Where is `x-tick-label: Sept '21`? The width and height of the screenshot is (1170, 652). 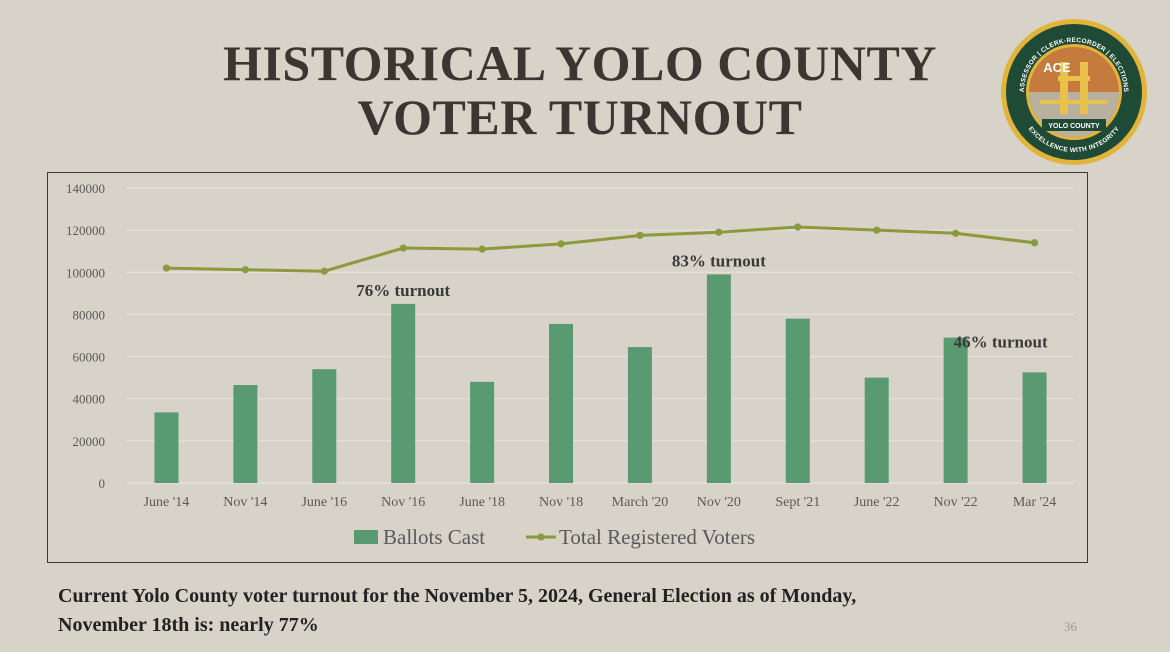 x-tick-label: Sept '21 is located at coordinates (797, 502).